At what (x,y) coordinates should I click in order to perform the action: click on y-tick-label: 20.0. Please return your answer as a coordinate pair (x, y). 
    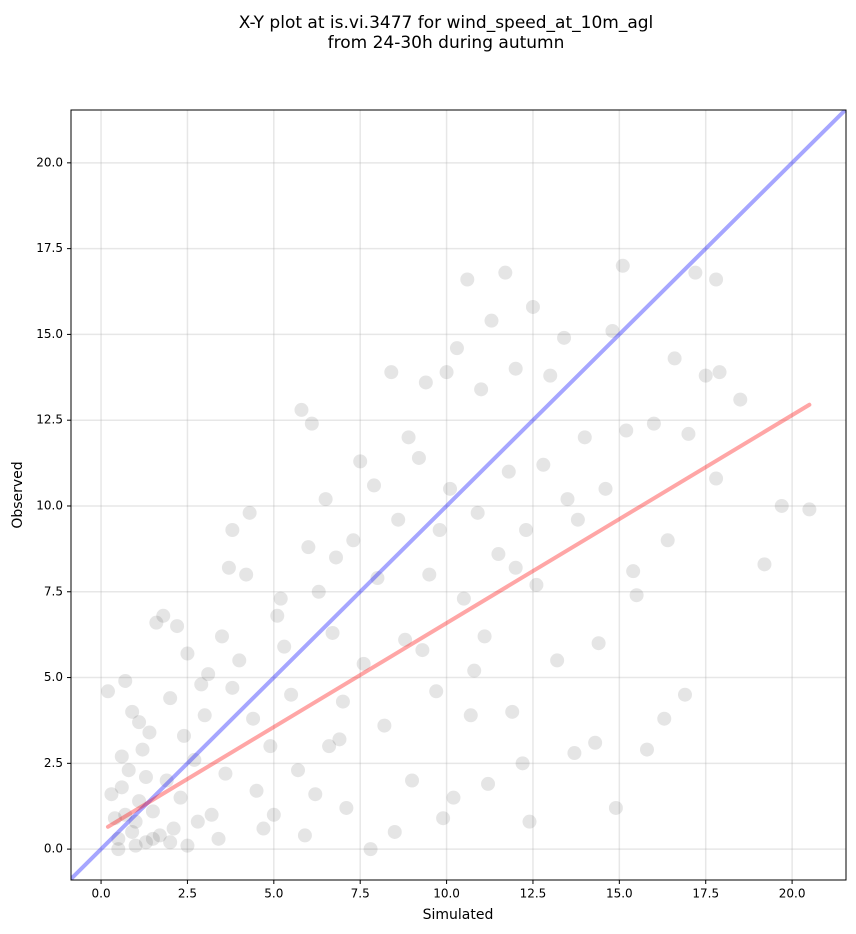
    Looking at the image, I should click on (49, 162).